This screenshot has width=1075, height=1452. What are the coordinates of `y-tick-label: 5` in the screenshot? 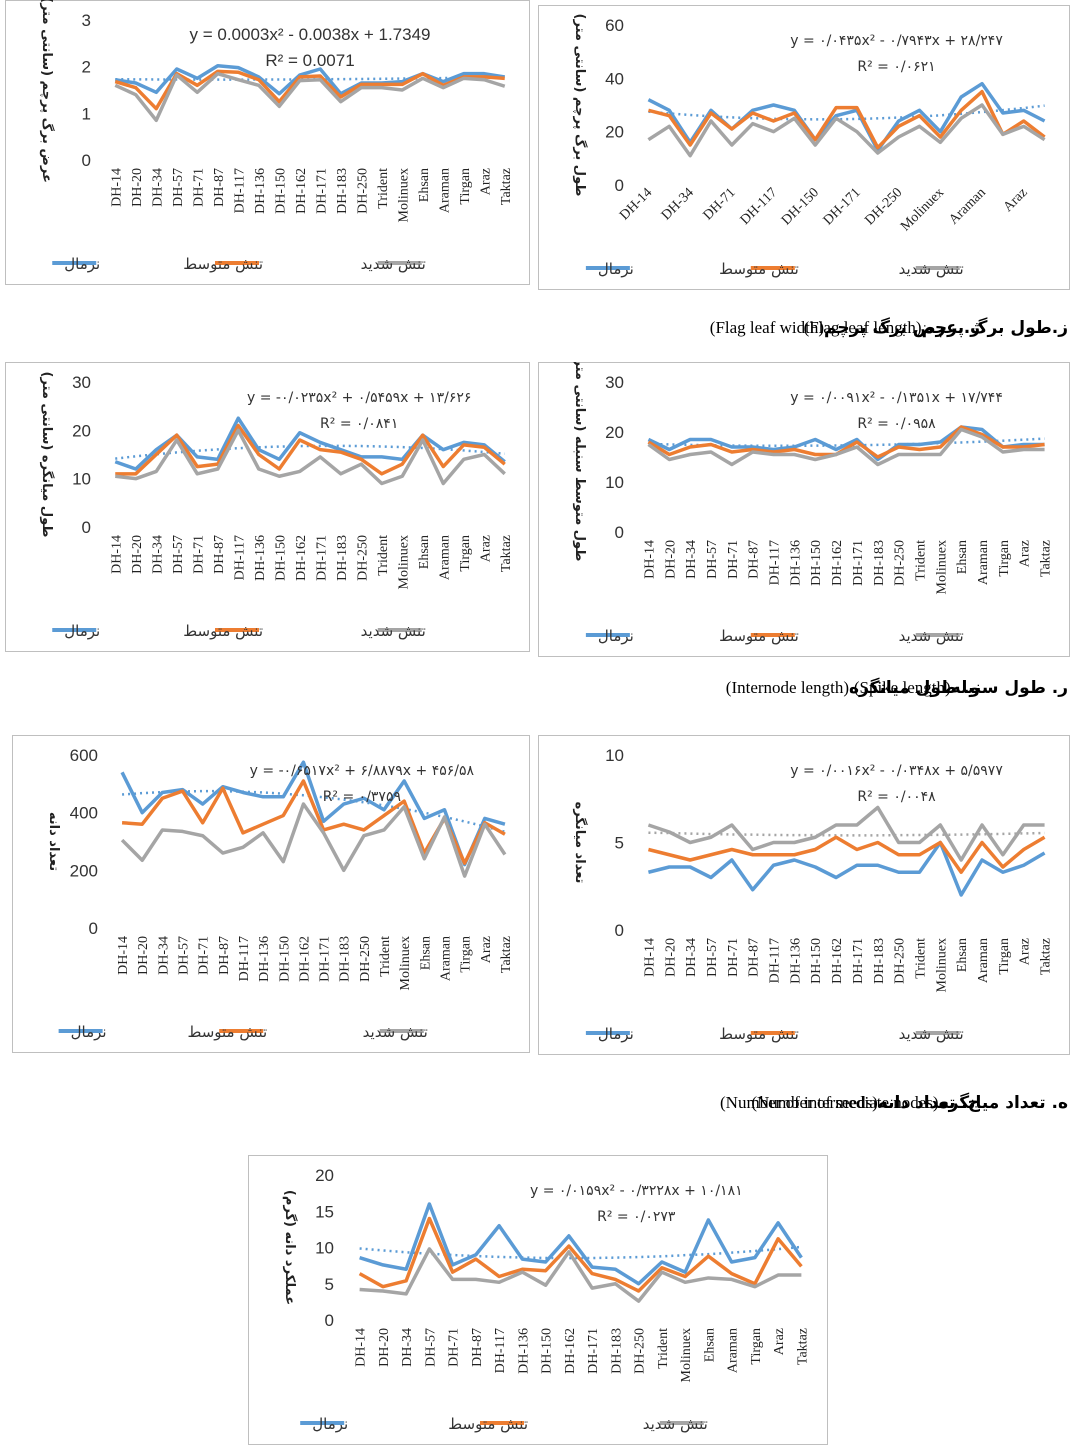 It's located at (619, 843).